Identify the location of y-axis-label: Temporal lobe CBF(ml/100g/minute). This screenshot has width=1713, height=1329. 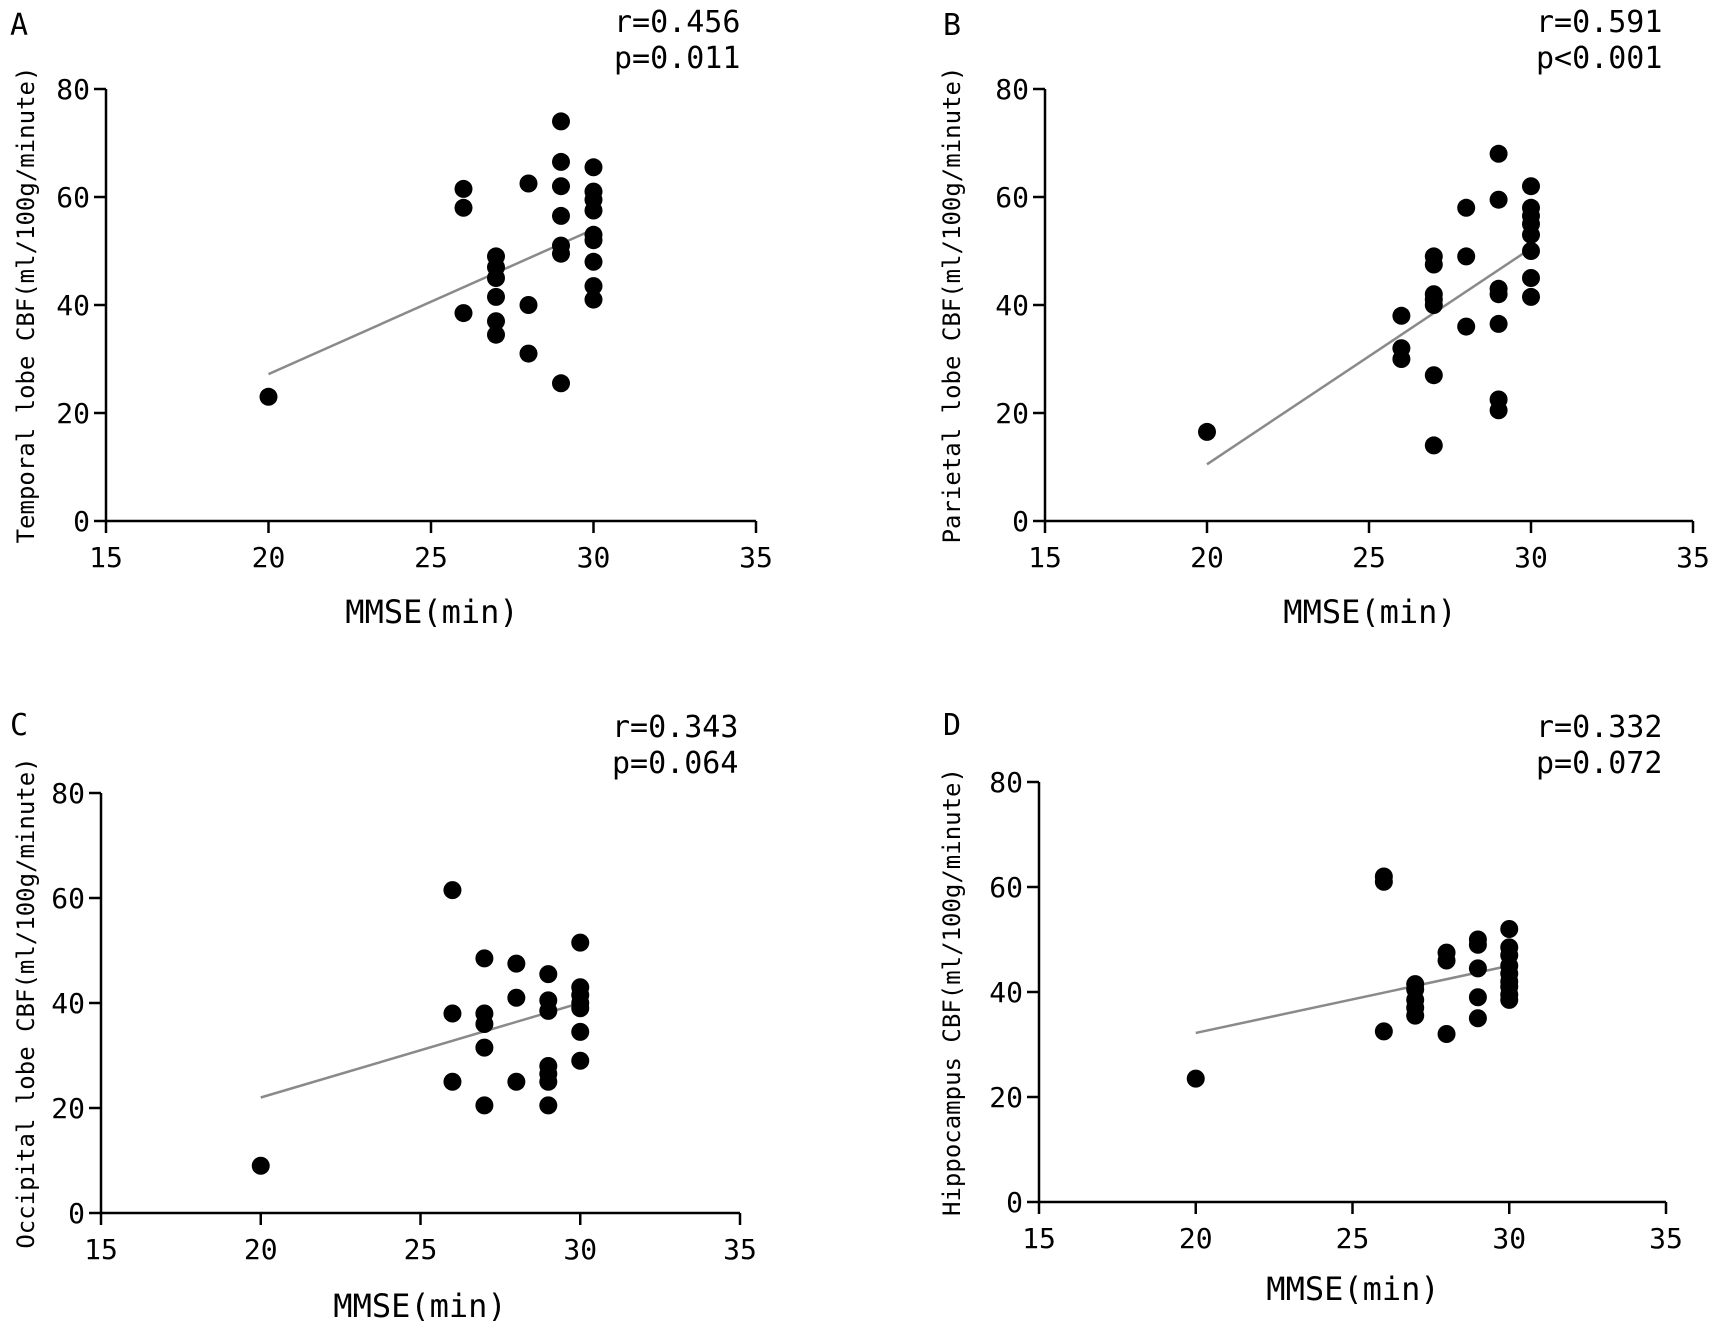
(26, 305).